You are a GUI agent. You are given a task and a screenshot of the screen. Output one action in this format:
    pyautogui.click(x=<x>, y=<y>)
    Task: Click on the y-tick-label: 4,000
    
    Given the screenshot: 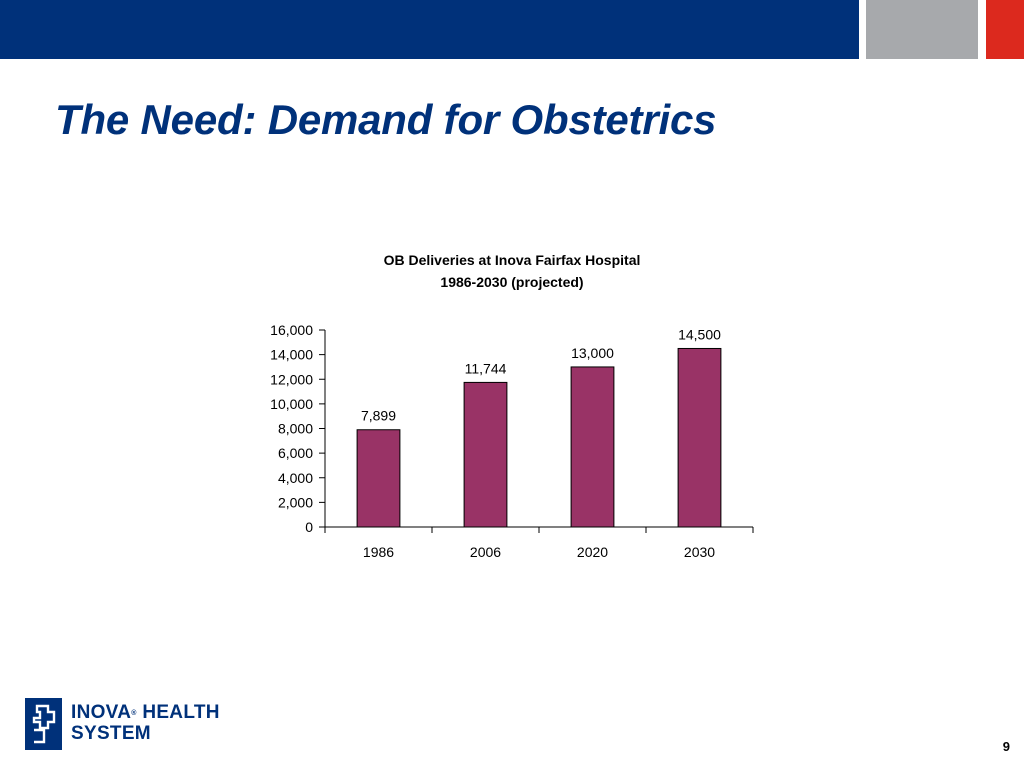 What is the action you would take?
    pyautogui.click(x=295, y=478)
    